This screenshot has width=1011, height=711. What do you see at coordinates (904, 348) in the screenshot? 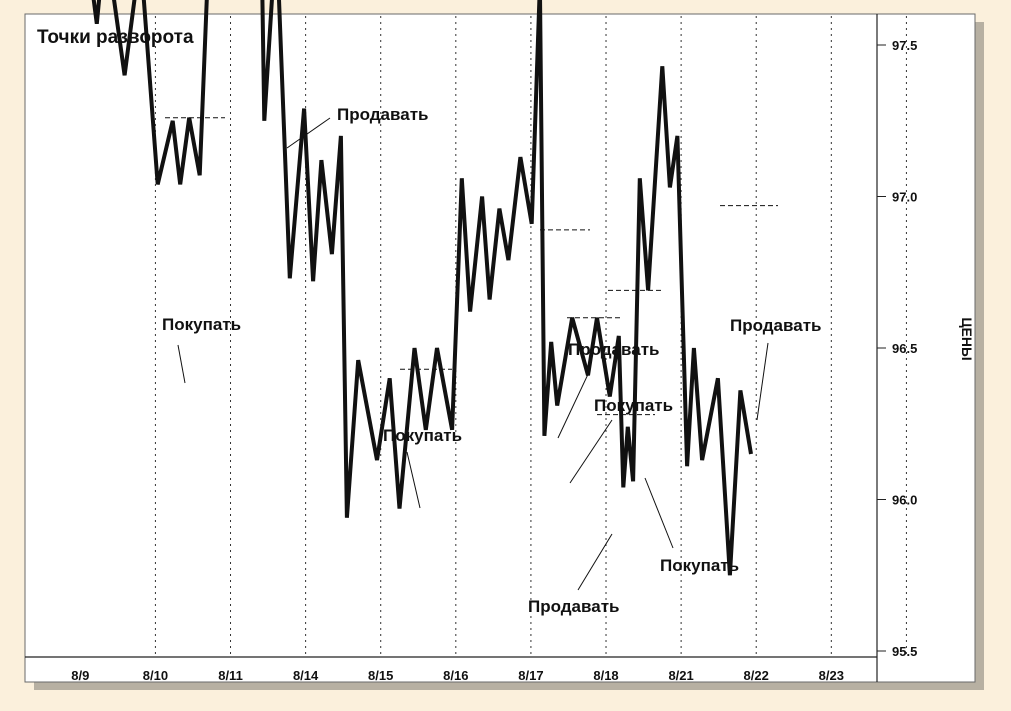
I see `y-tick-label: 96.5` at bounding box center [904, 348].